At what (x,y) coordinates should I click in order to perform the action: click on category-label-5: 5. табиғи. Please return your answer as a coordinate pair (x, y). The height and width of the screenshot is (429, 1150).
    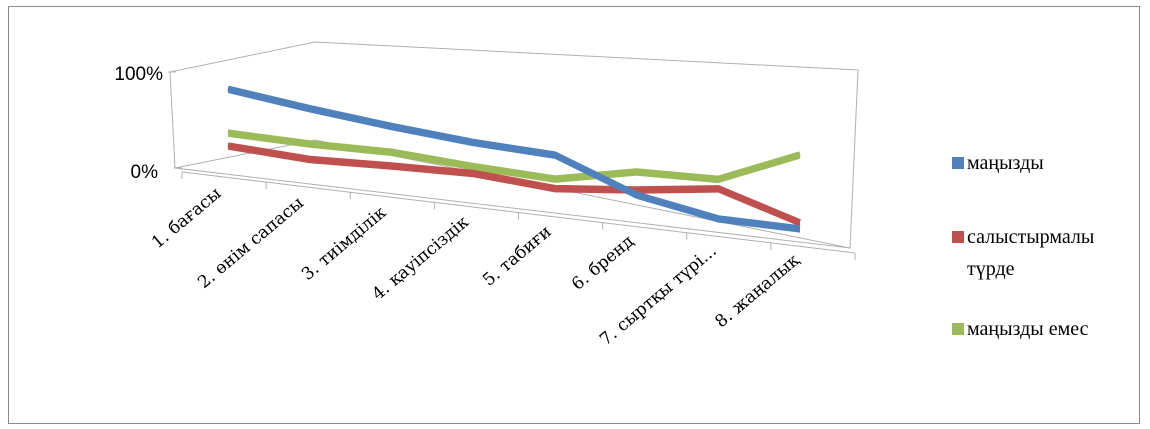
    Looking at the image, I should click on (517, 256).